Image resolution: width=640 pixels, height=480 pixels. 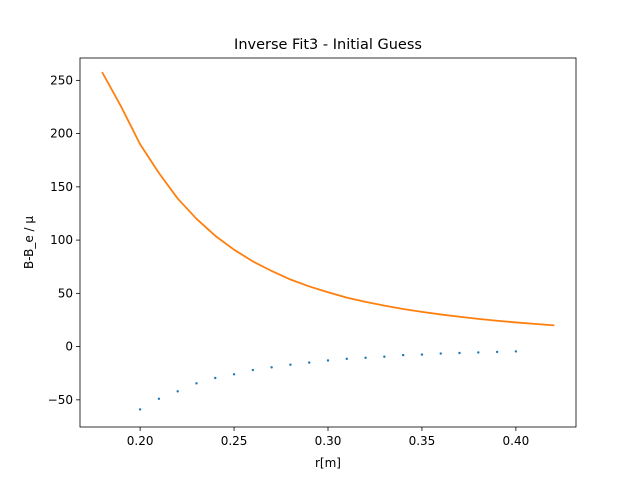 What do you see at coordinates (61, 187) in the screenshot?
I see `y-tick-label: 150` at bounding box center [61, 187].